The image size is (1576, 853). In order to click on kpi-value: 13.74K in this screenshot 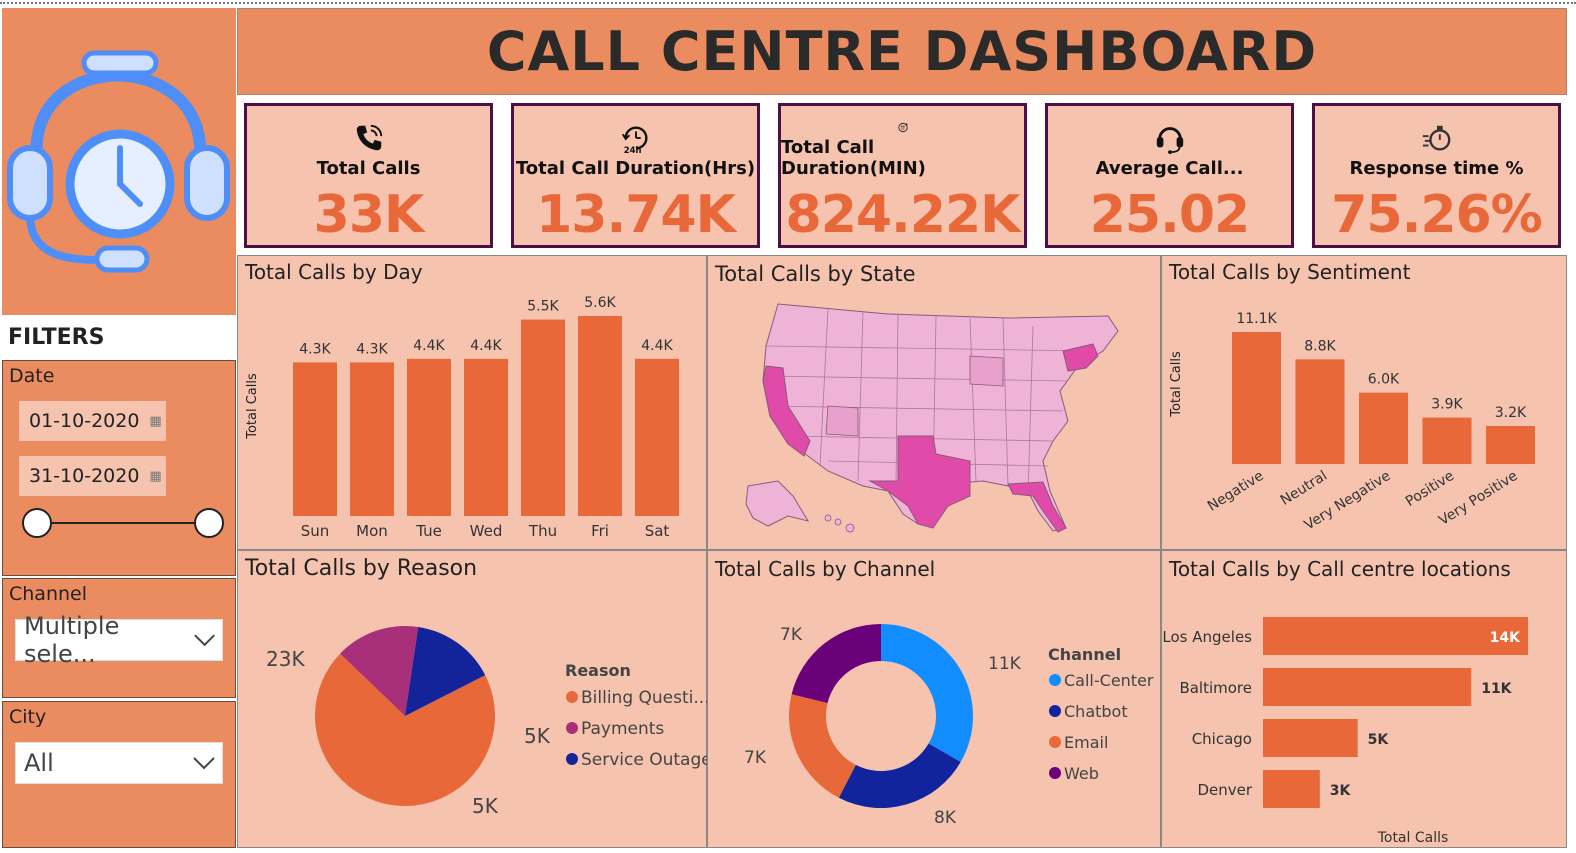, I will do `click(636, 215)`.